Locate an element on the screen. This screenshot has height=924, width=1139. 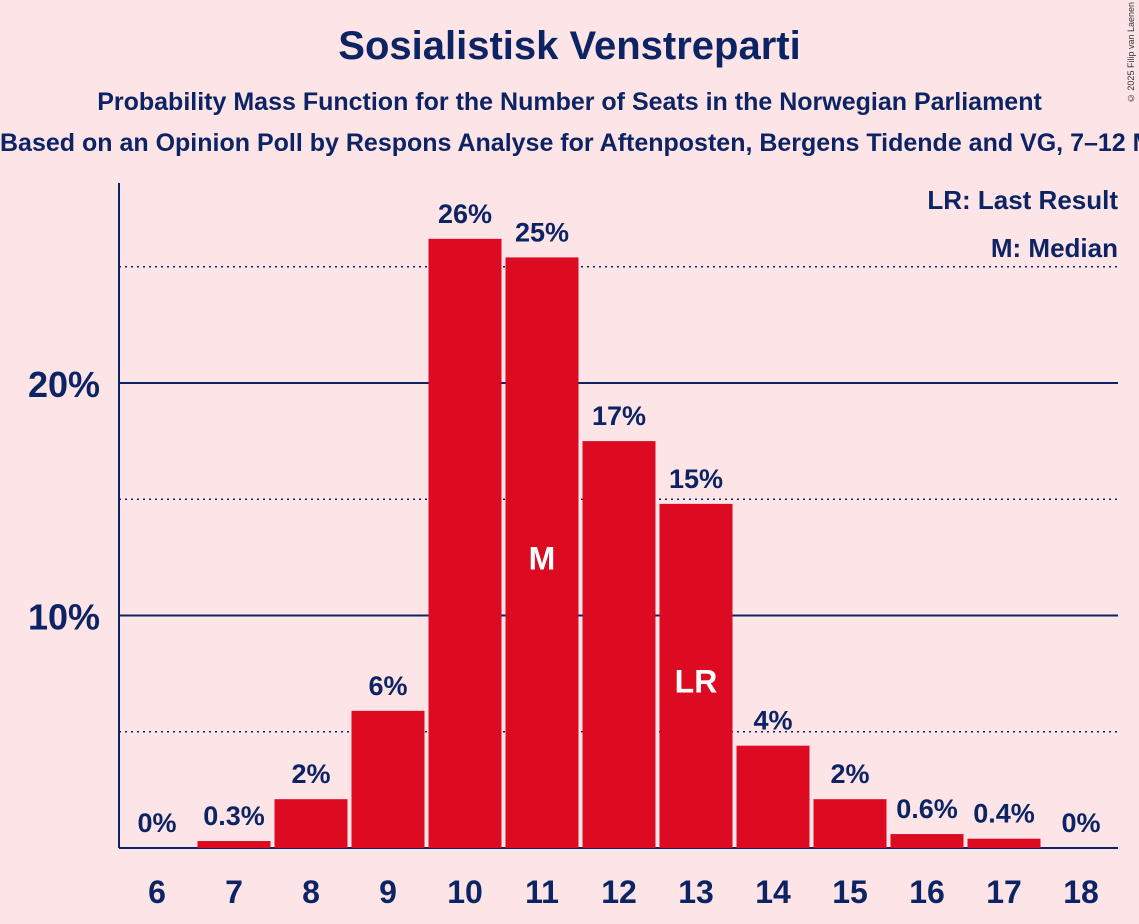
x-tick-label: 16 is located at coordinates (927, 892).